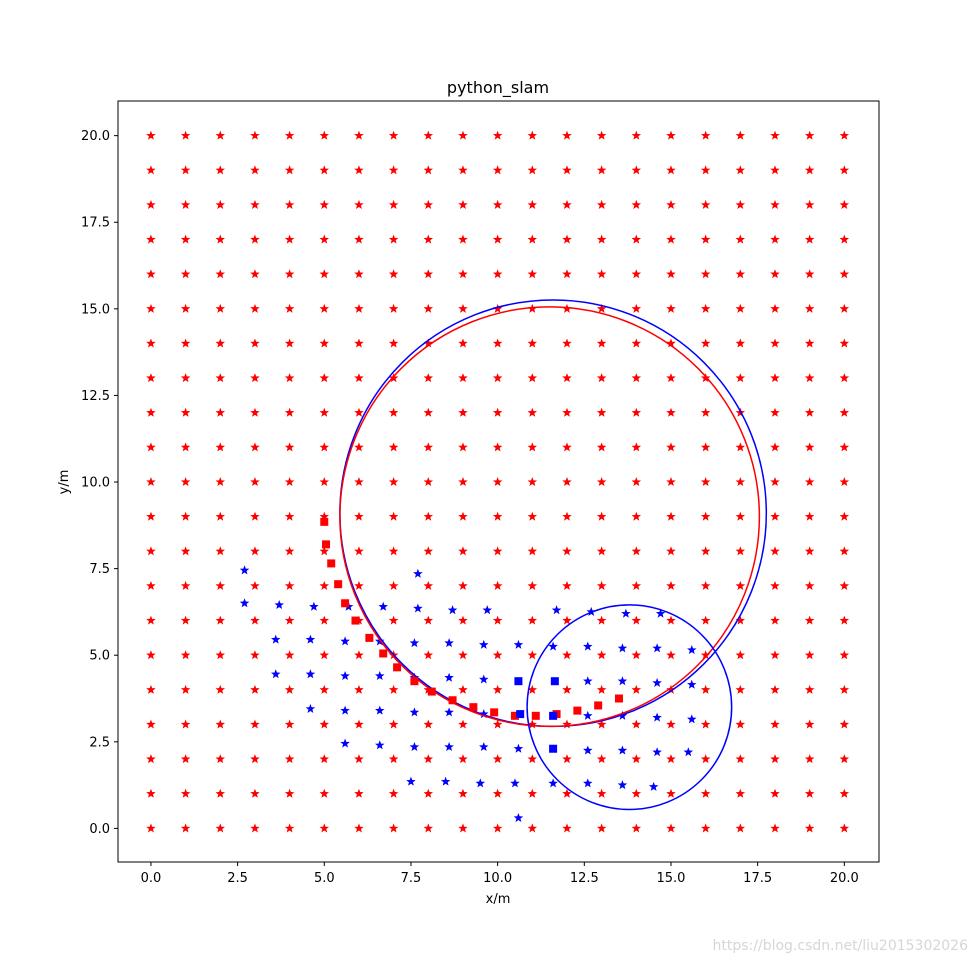  I want to click on y-tick-label: 5.0, so click(99, 656).